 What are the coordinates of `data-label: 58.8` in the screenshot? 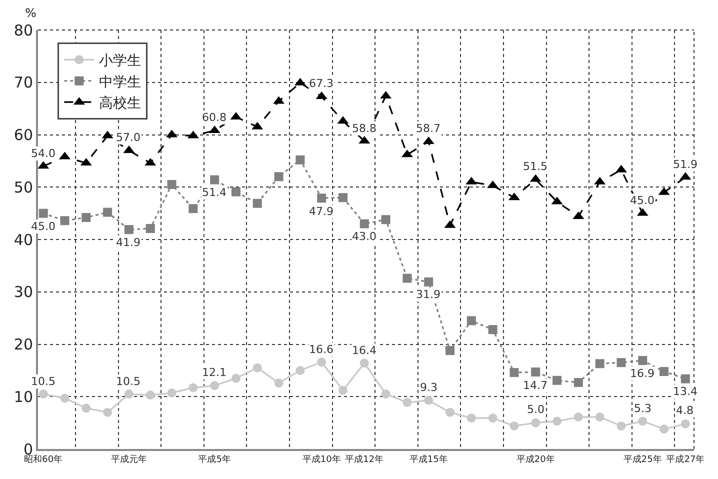 It's located at (364, 128).